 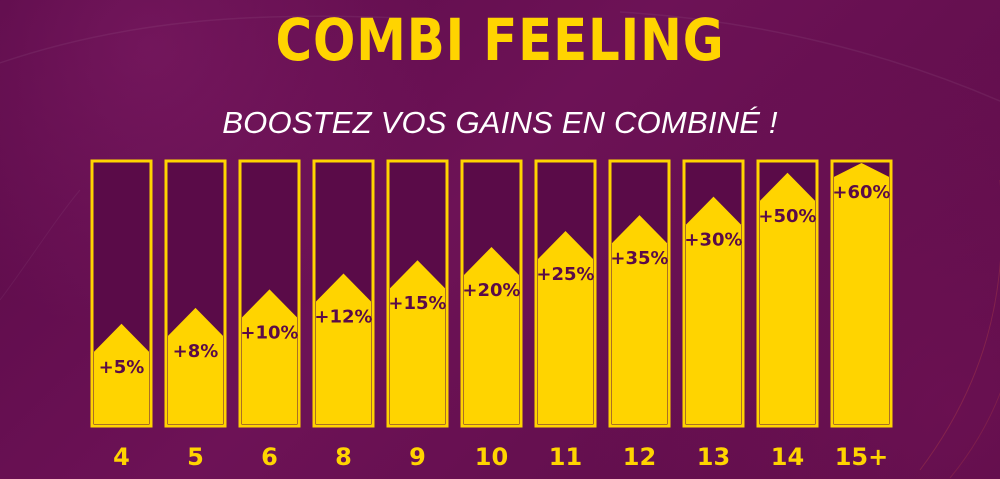 I want to click on category-label: 9, so click(x=417, y=457).